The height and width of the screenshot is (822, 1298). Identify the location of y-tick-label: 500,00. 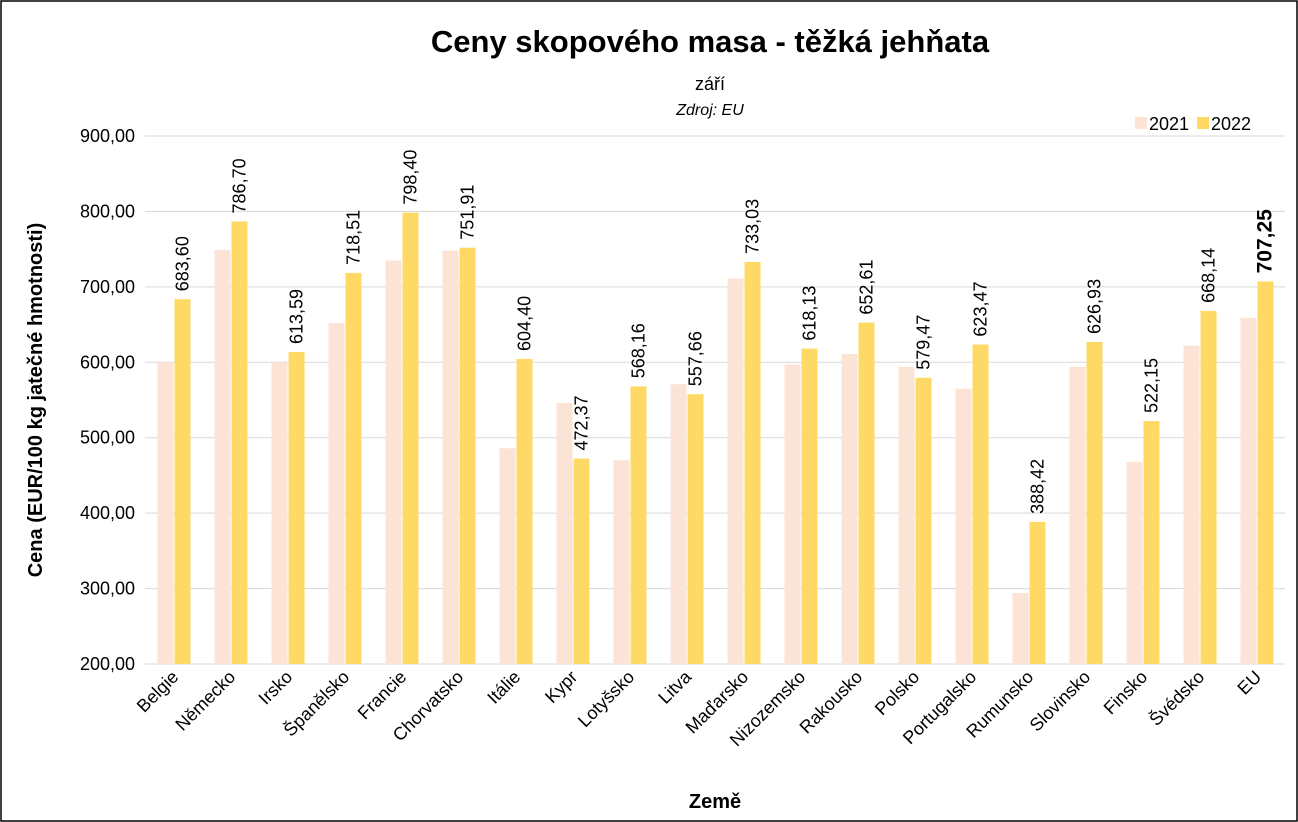
(107, 438).